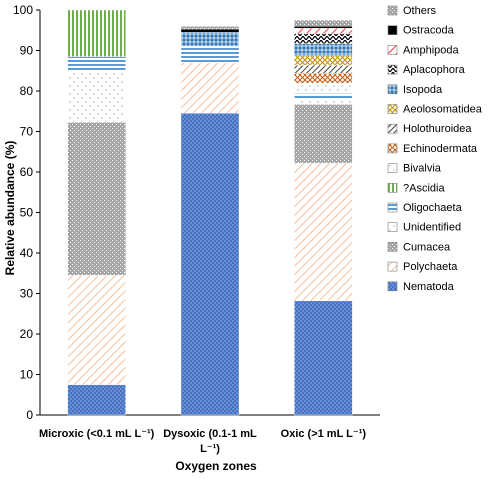 The width and height of the screenshot is (500, 479). I want to click on legend-item: Cumacea, so click(419, 247).